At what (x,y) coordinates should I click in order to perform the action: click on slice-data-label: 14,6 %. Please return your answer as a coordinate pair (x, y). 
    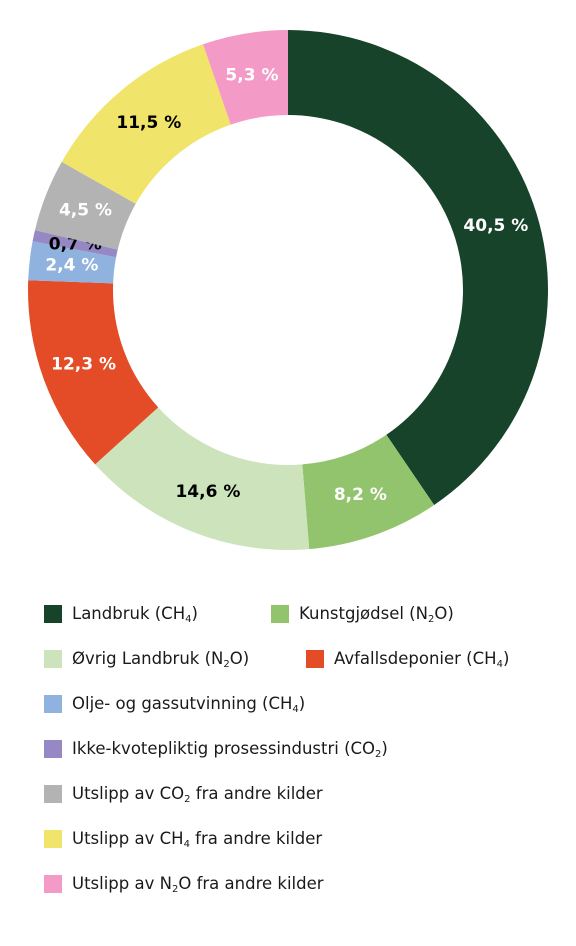
    Looking at the image, I should click on (207, 492).